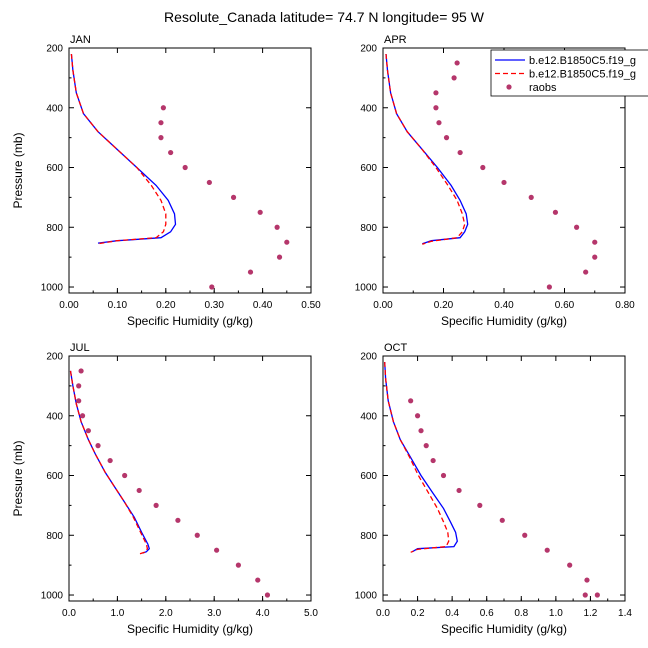  Describe the element at coordinates (396, 348) in the screenshot. I see `panel-label: OCT` at that location.